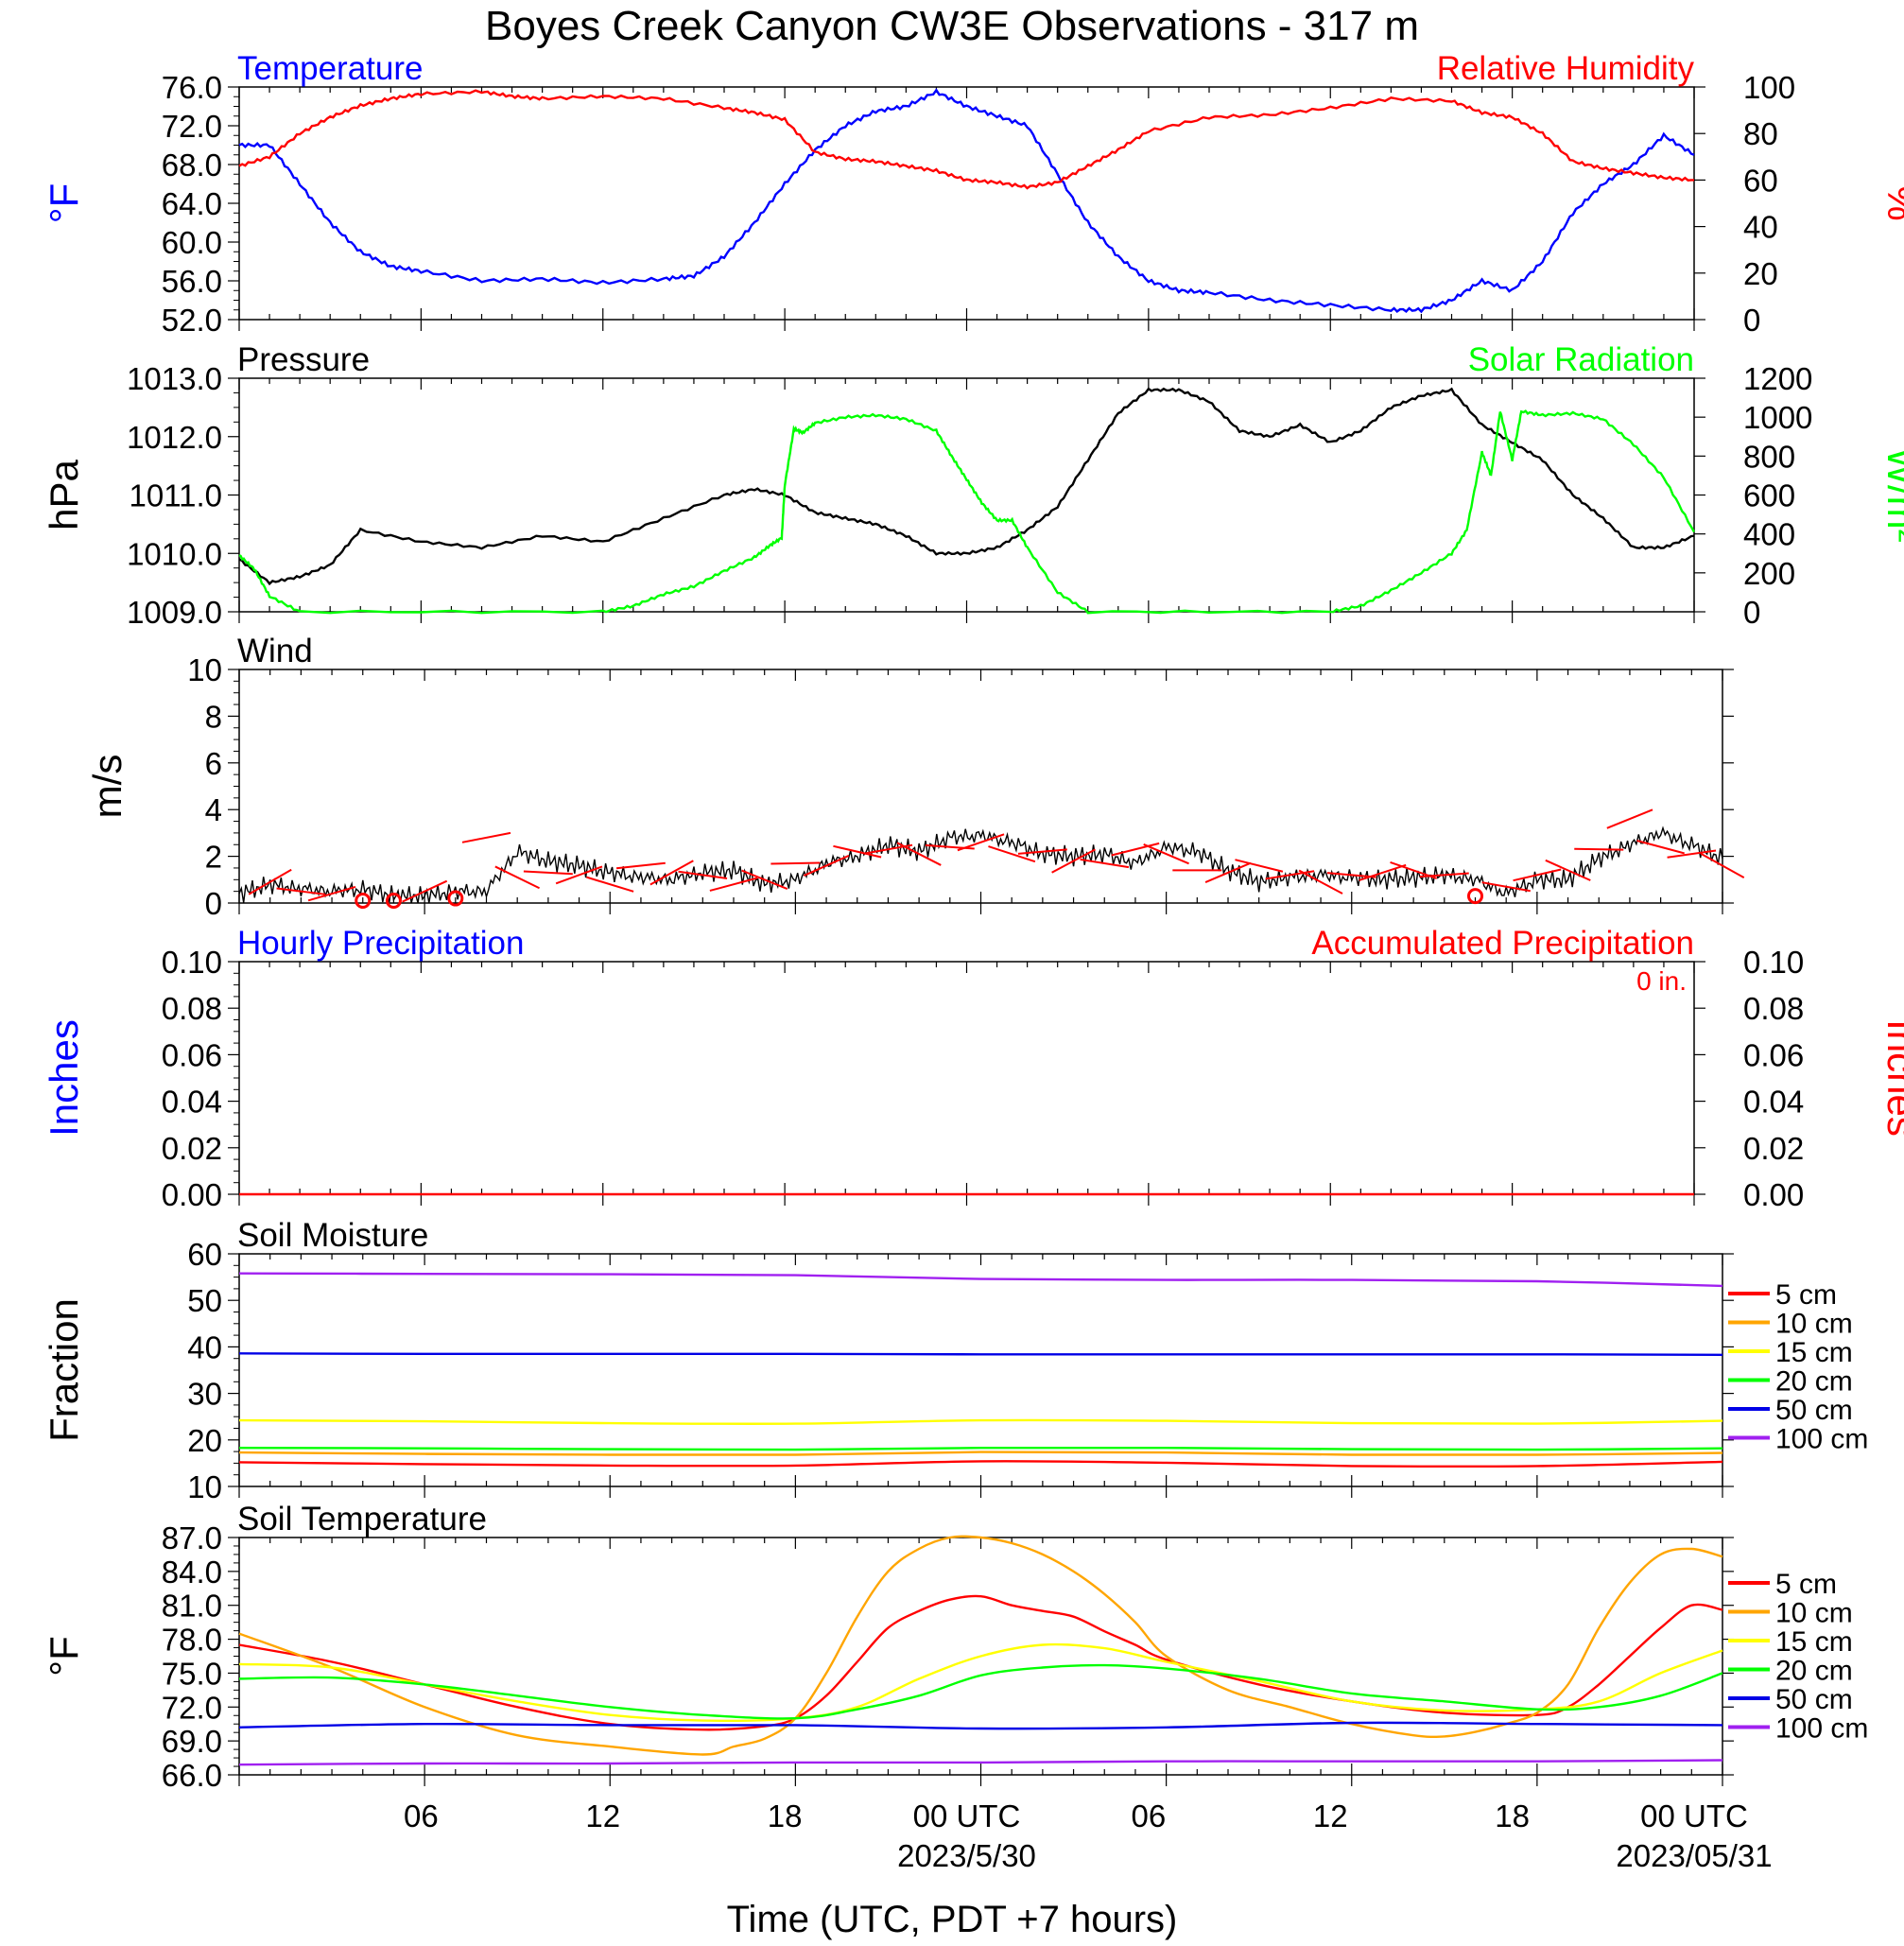 The height and width of the screenshot is (1946, 1904). Describe the element at coordinates (1814, 1614) in the screenshot. I see `legend-label-10-cm: 10 cm` at that location.